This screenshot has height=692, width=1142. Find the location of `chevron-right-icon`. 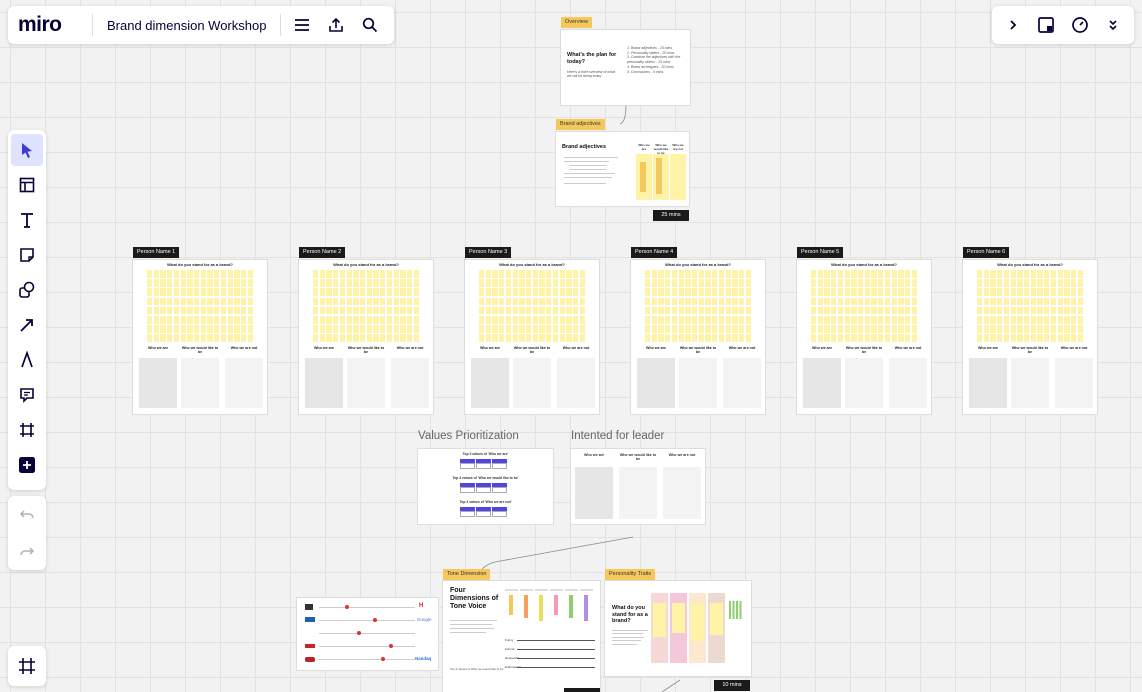

chevron-right-icon is located at coordinates (1013, 25).